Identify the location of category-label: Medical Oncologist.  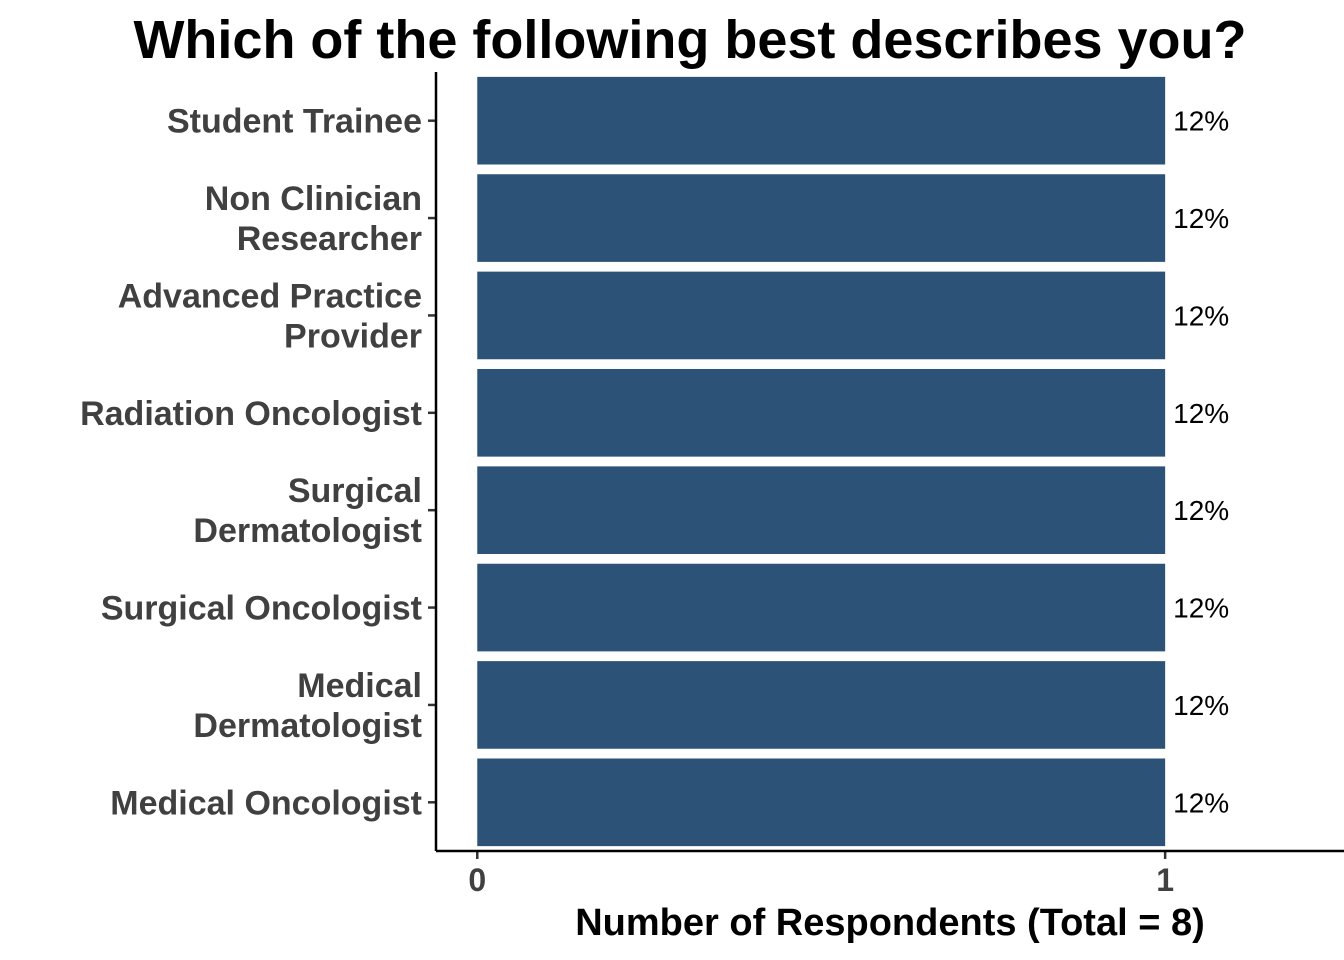
(266, 803).